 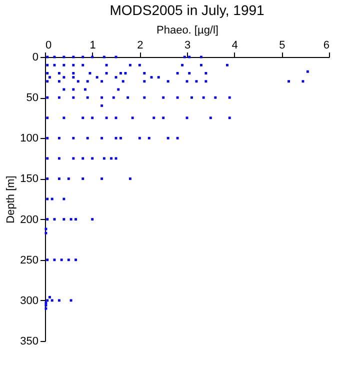 I want to click on y-tick-label: 150, so click(x=29, y=179).